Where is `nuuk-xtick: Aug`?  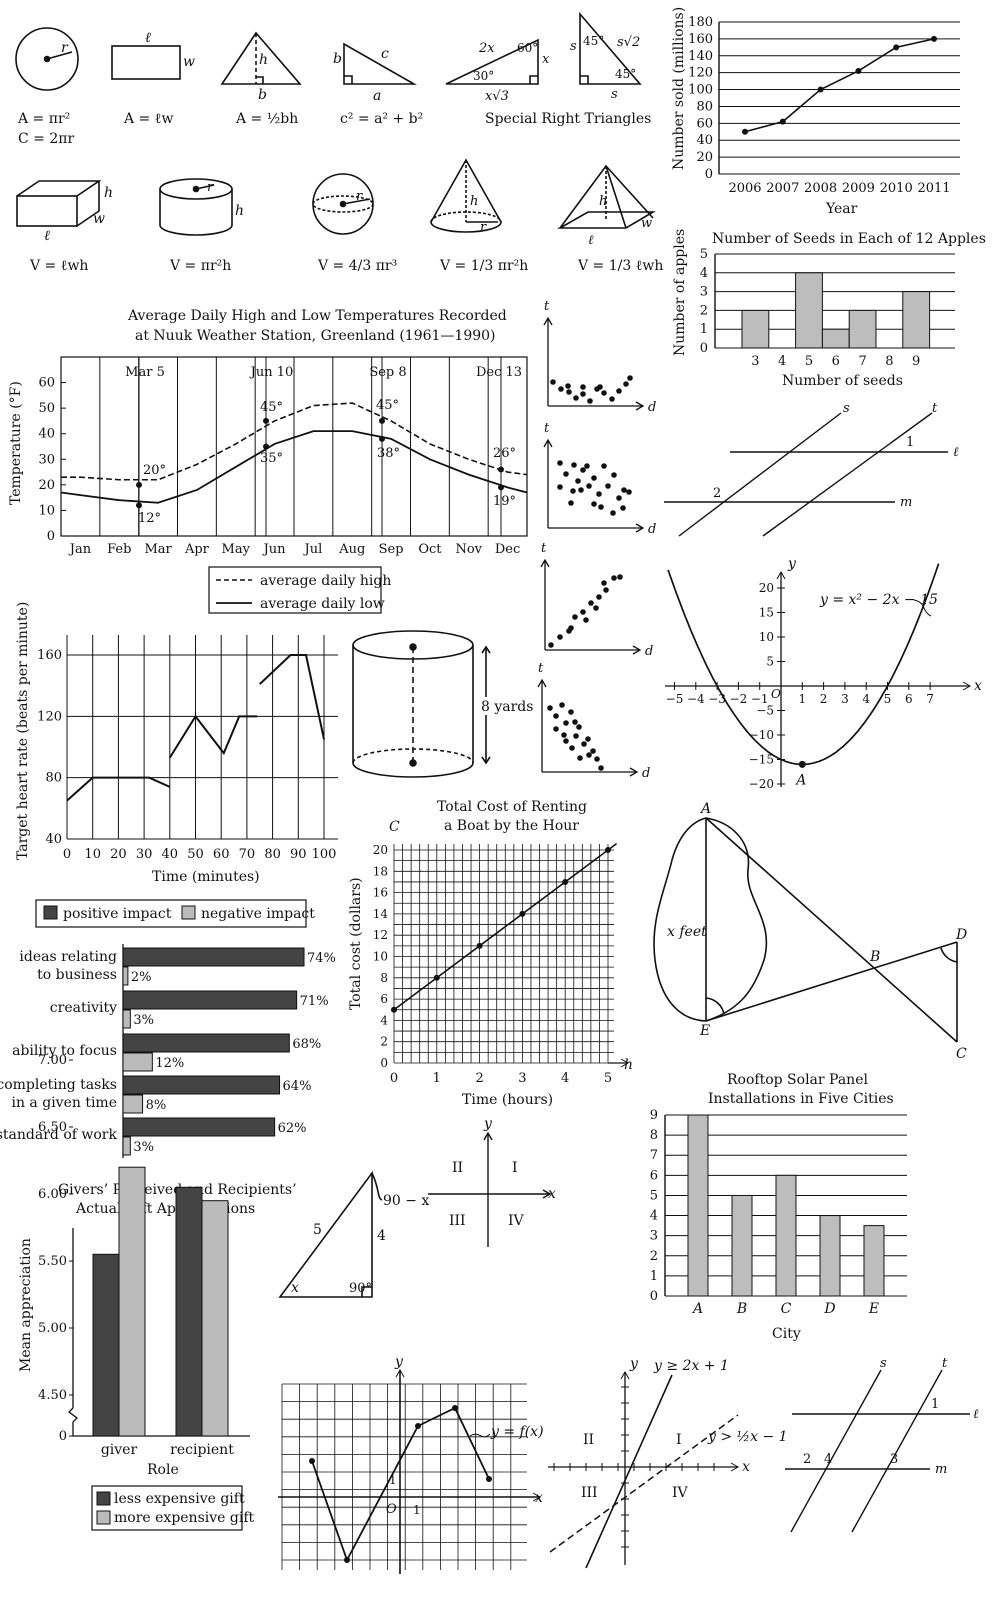 nuuk-xtick: Aug is located at coordinates (351, 549).